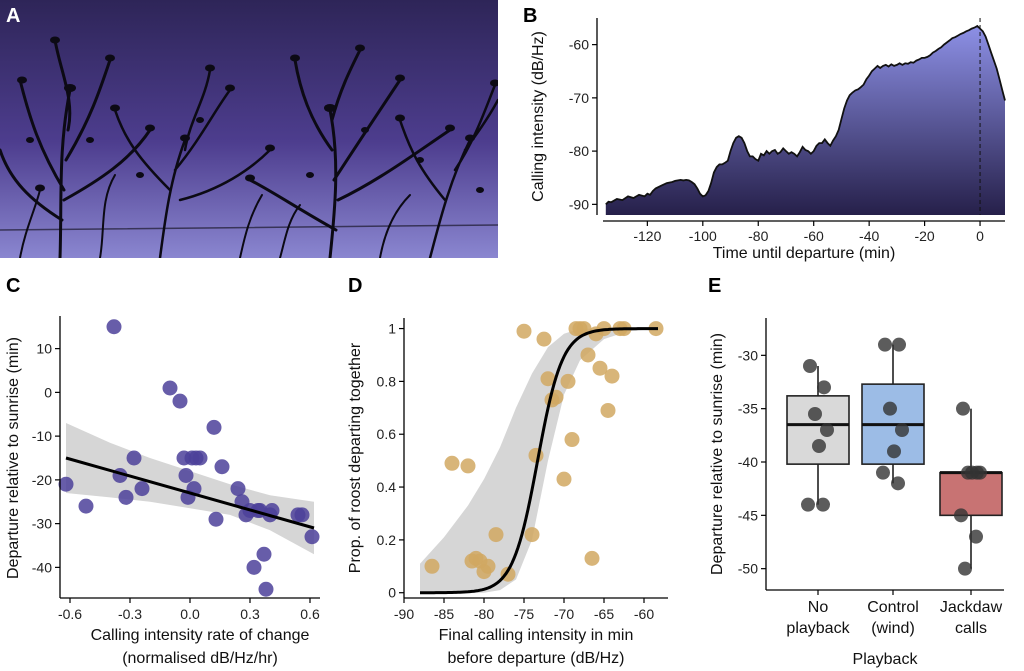 This screenshot has height=671, width=1024. I want to click on panel-b-x-tick-label: -40, so click(869, 236).